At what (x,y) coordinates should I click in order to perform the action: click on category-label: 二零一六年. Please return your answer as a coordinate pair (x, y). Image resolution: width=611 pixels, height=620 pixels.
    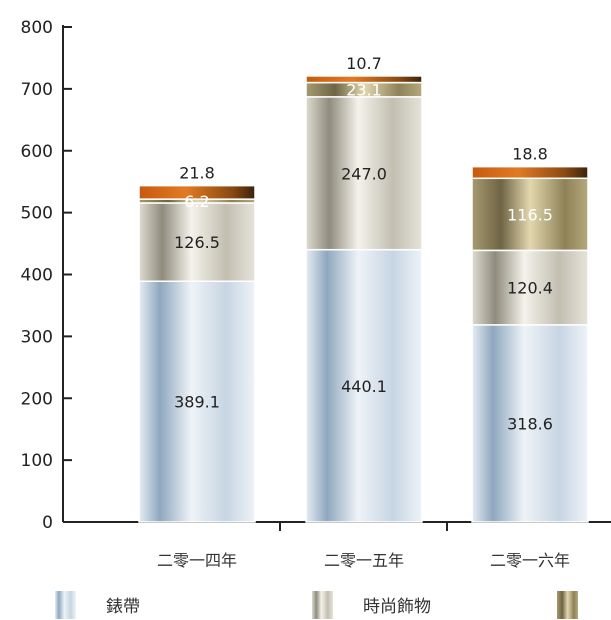
    Looking at the image, I should click on (530, 560).